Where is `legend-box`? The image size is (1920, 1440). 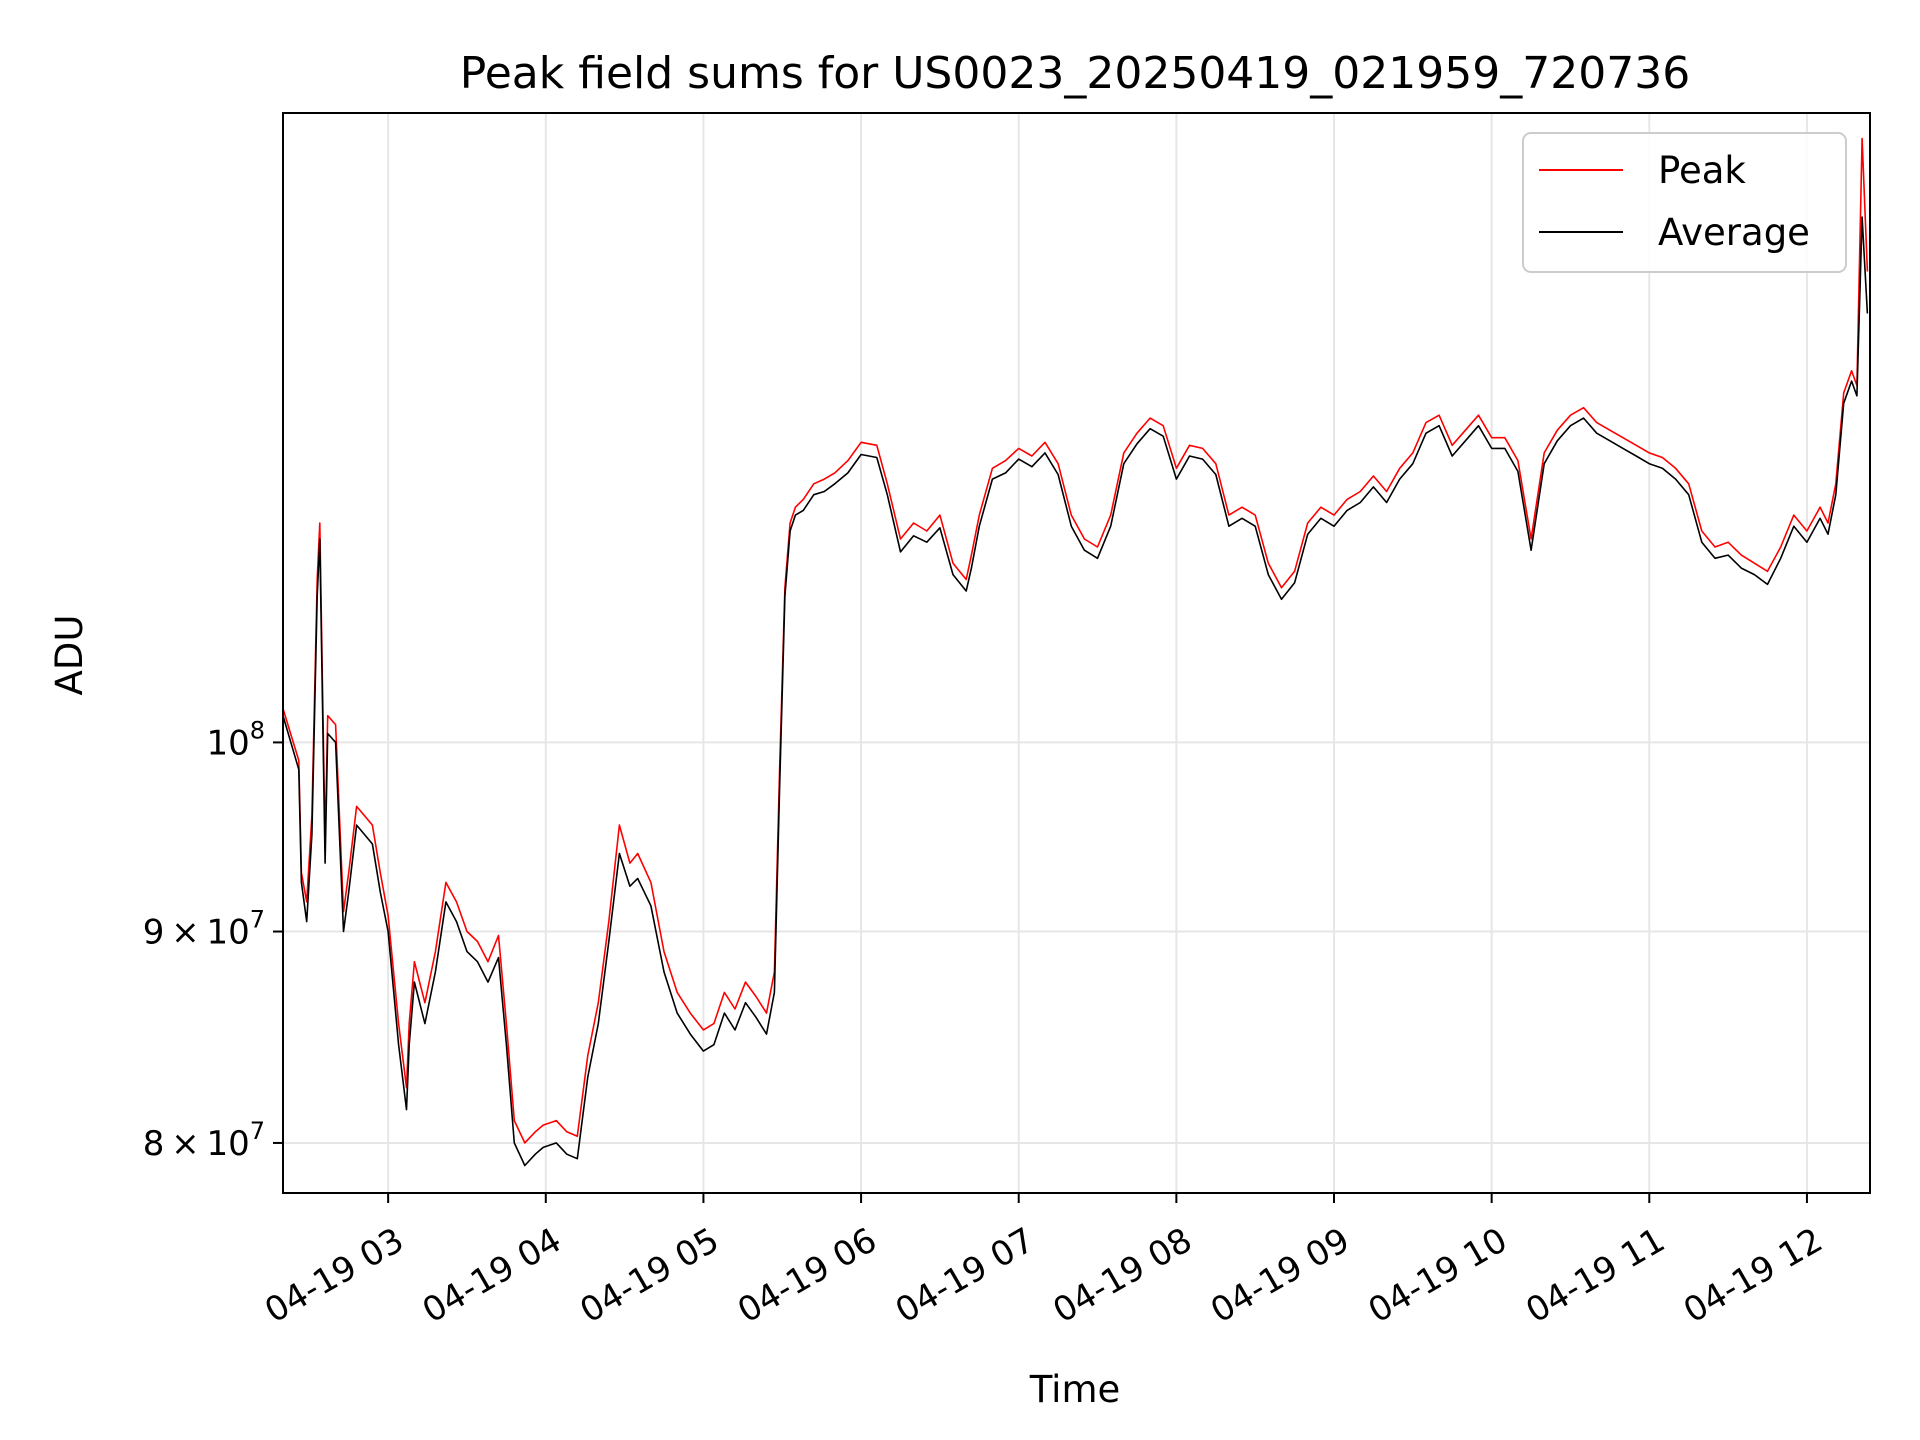 legend-box is located at coordinates (1684, 202).